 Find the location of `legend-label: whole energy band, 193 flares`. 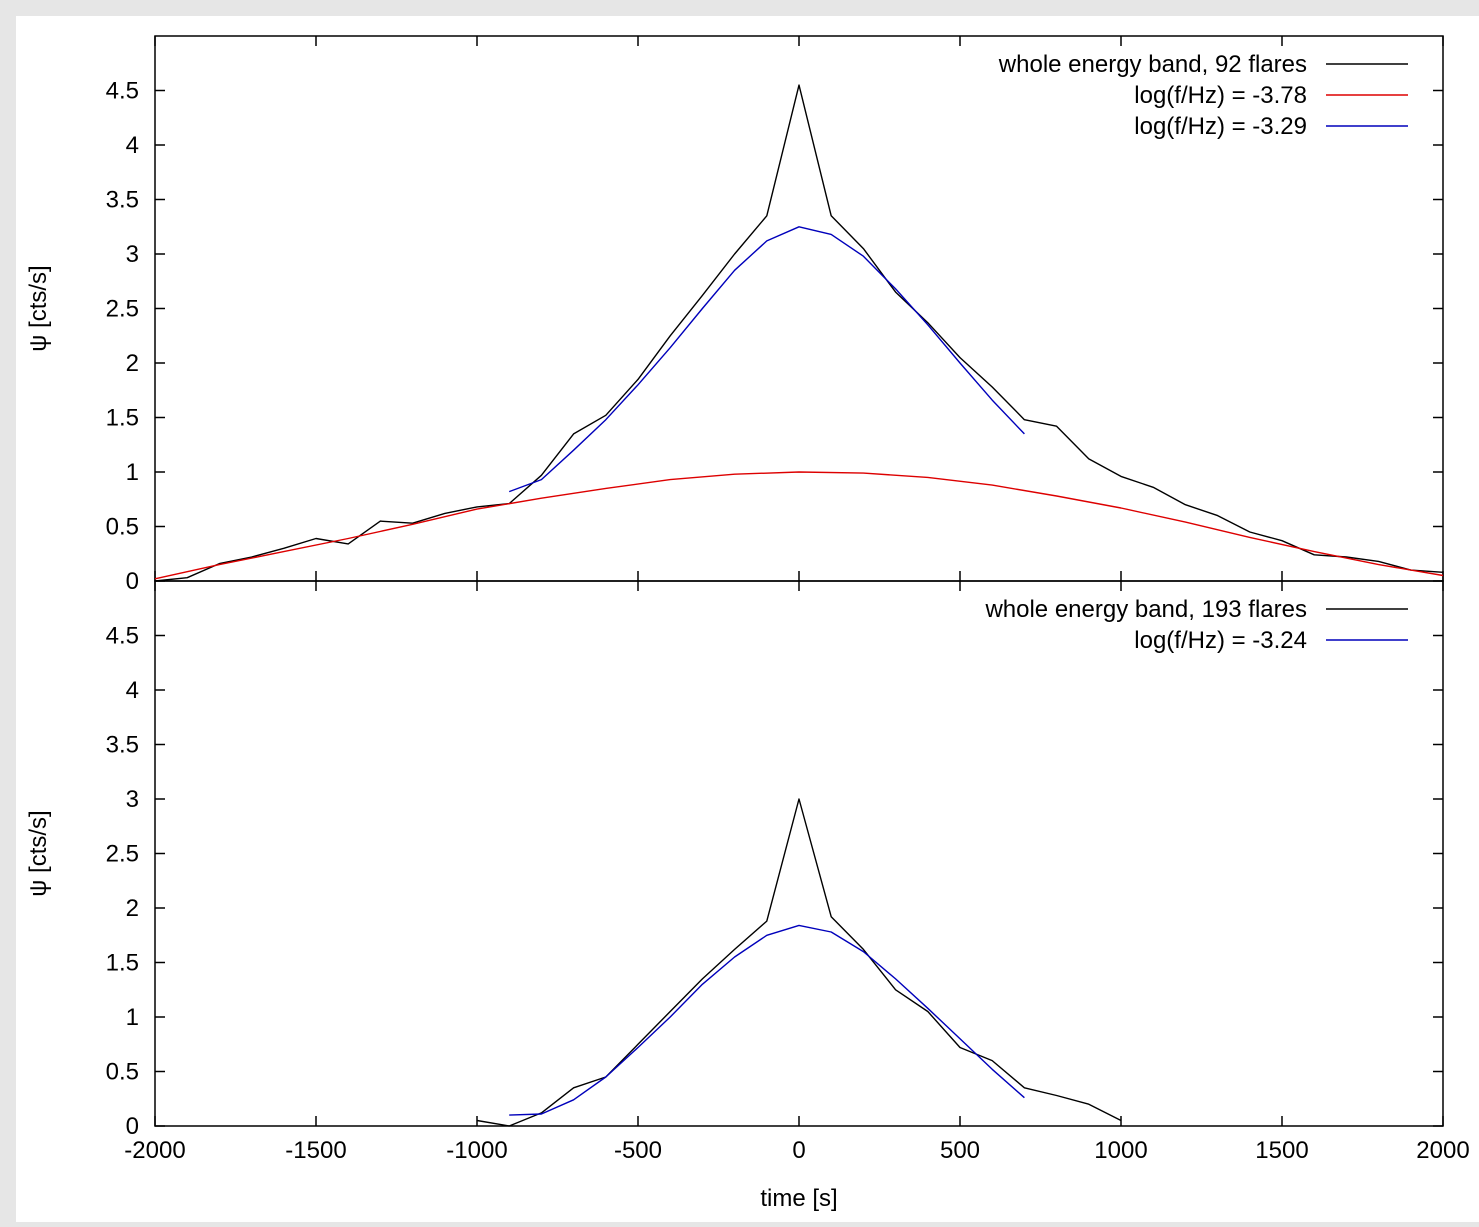

legend-label: whole energy band, 193 flares is located at coordinates (1145, 609).